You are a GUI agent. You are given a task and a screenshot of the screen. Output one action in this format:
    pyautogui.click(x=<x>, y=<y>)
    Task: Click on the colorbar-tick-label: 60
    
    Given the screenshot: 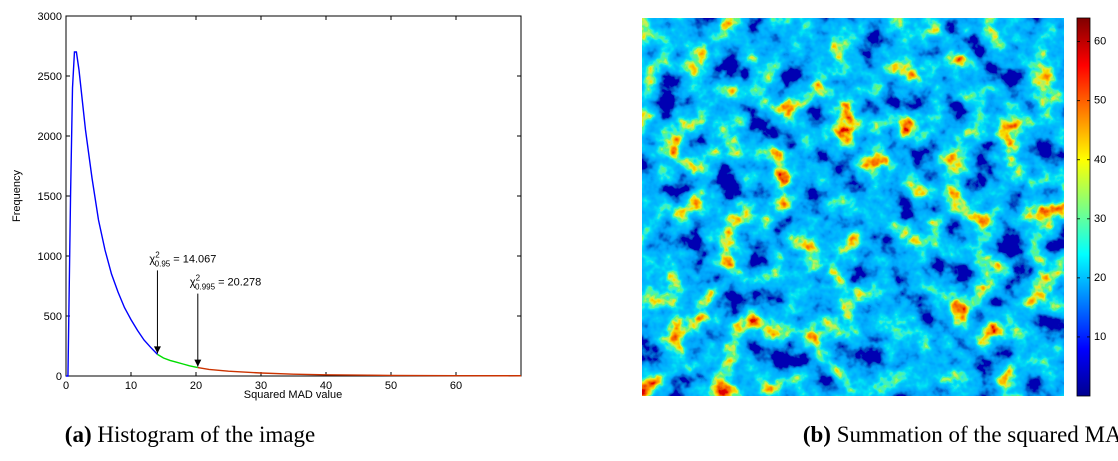 What is the action you would take?
    pyautogui.click(x=1100, y=42)
    